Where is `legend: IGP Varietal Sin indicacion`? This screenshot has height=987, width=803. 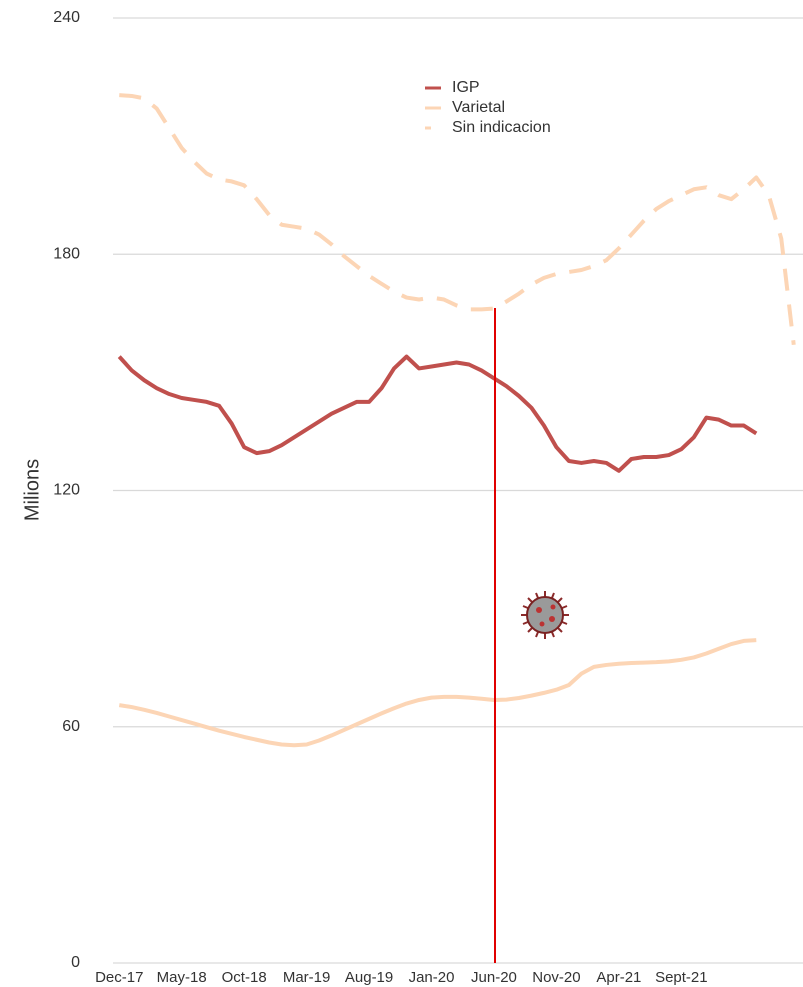 legend: IGP Varietal Sin indicacion is located at coordinates (488, 107).